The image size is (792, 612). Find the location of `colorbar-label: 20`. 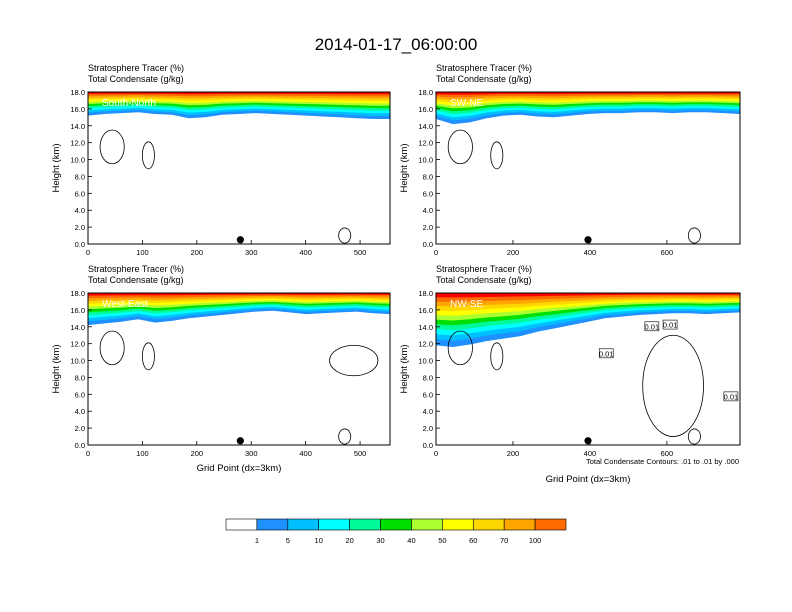

colorbar-label: 20 is located at coordinates (349, 540).